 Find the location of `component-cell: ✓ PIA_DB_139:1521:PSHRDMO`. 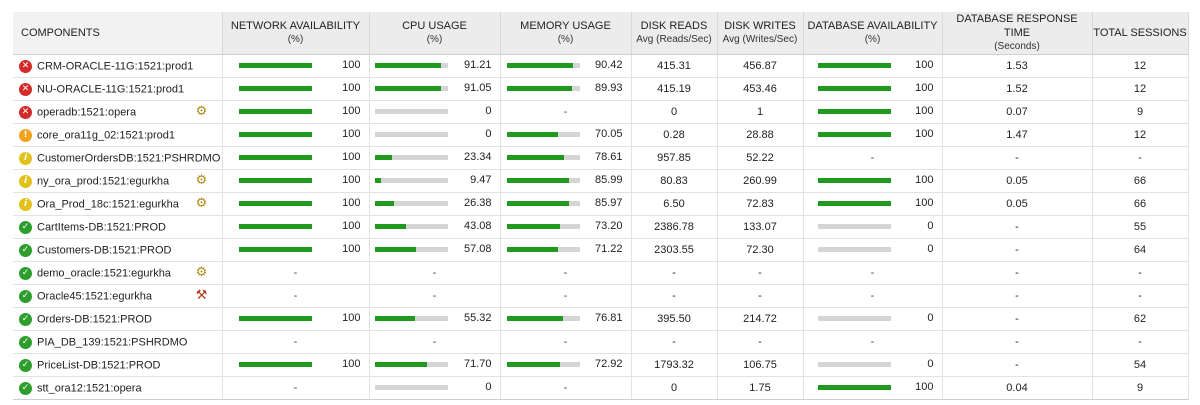

component-cell: ✓ PIA_DB_139:1521:PSHRDMO is located at coordinates (118, 342).